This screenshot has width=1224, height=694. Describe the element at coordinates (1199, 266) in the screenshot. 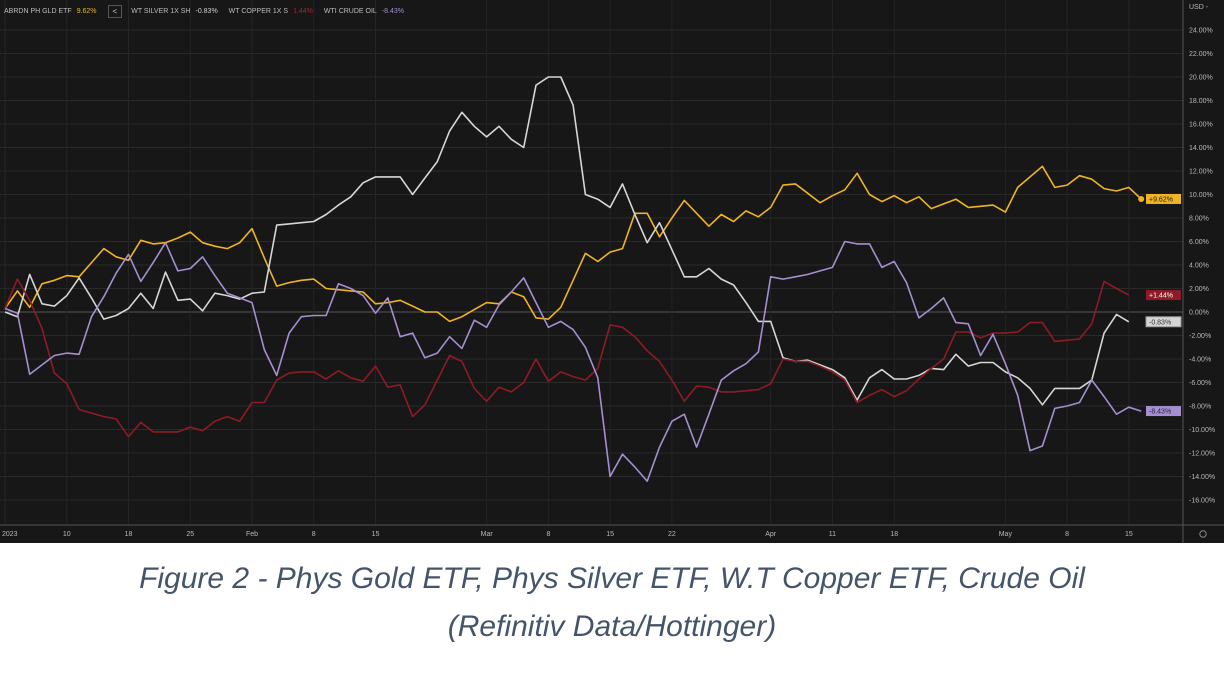

I see `y-tick-label: 4.00%` at that location.